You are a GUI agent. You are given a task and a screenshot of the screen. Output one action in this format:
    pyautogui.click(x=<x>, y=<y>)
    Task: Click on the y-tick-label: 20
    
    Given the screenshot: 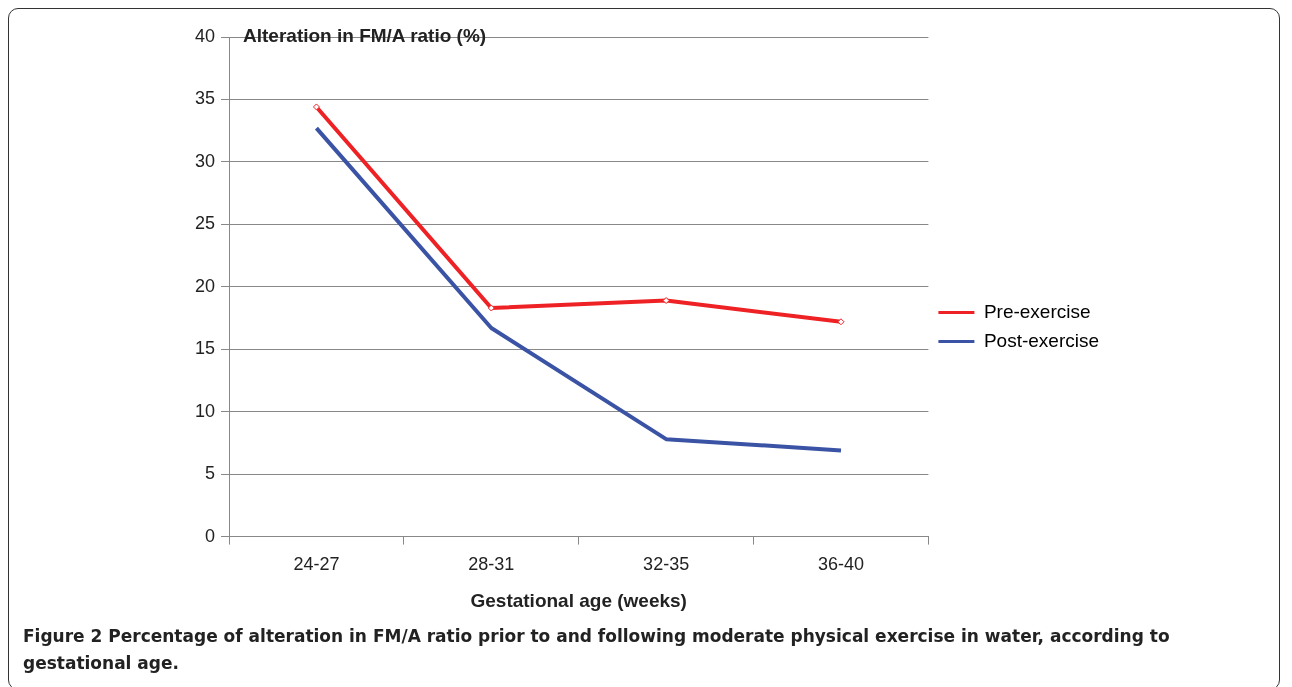 What is the action you would take?
    pyautogui.click(x=205, y=285)
    